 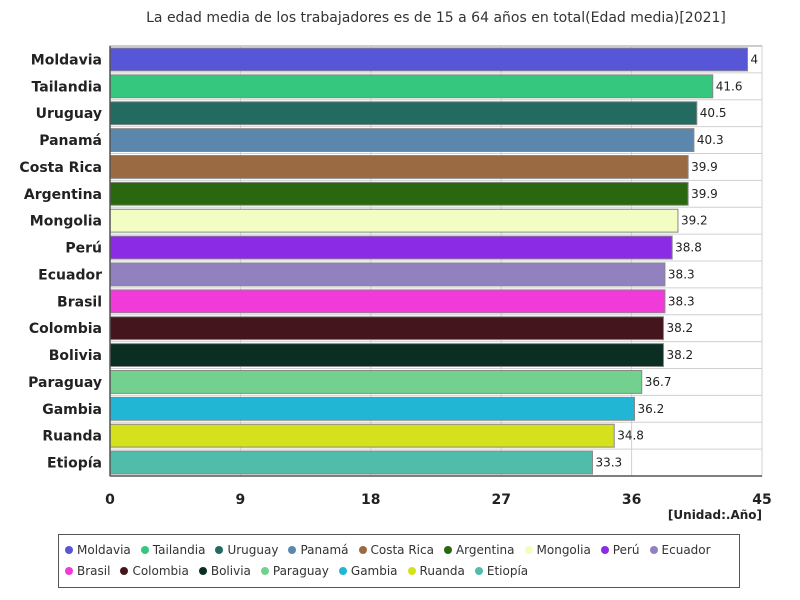 What do you see at coordinates (300, 570) in the screenshot?
I see `legend-label: Paraguay` at bounding box center [300, 570].